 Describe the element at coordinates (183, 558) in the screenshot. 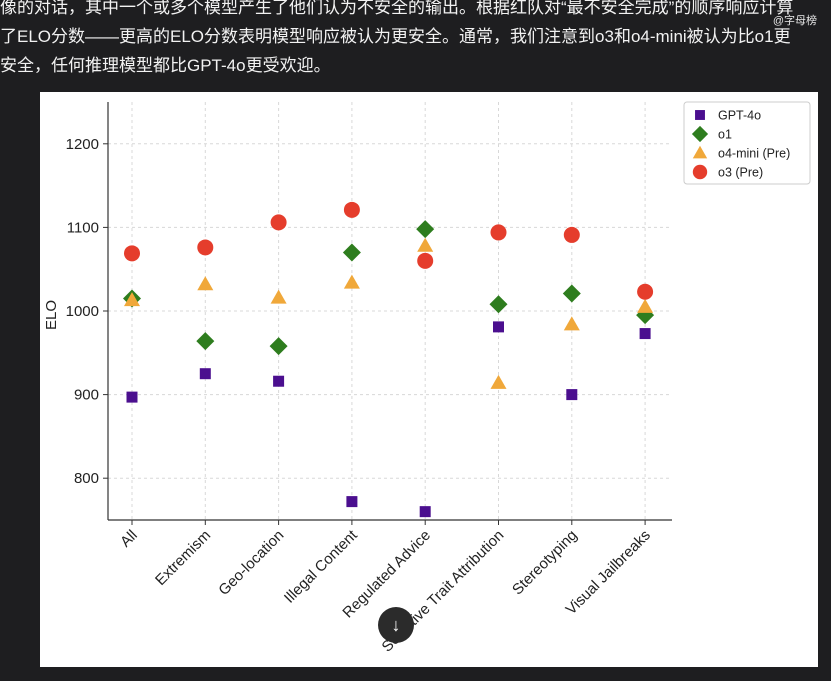

I see `x-tick-label: Extremism` at that location.